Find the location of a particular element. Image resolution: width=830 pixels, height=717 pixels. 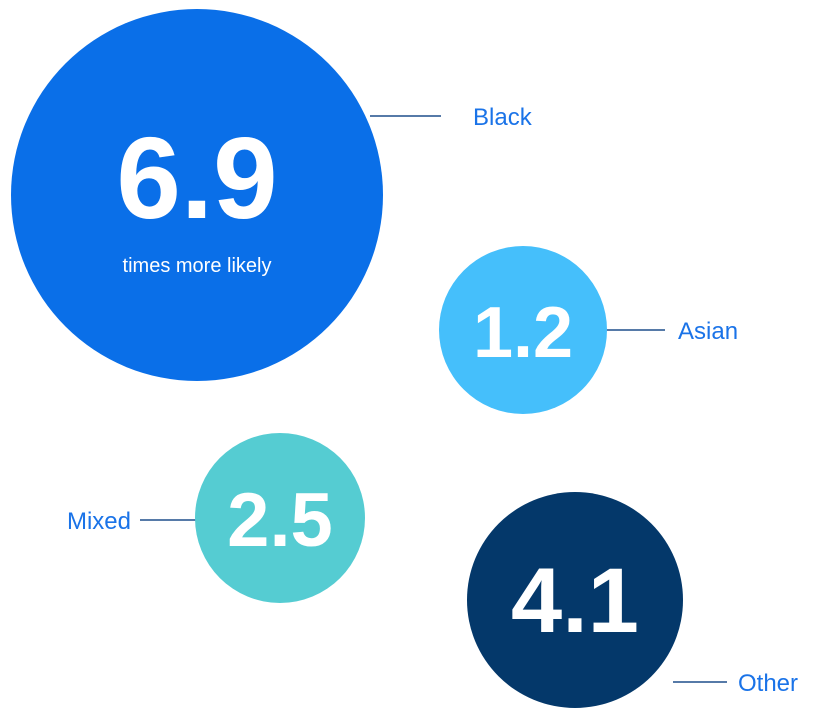

category-label-asian: Asian is located at coordinates (708, 331).